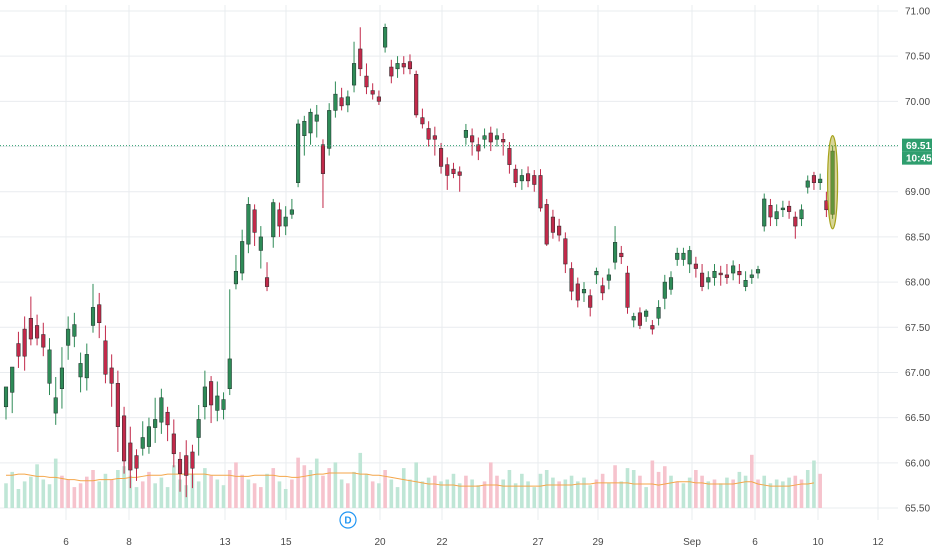  I want to click on y-tick-label: 69.00, so click(917, 192).